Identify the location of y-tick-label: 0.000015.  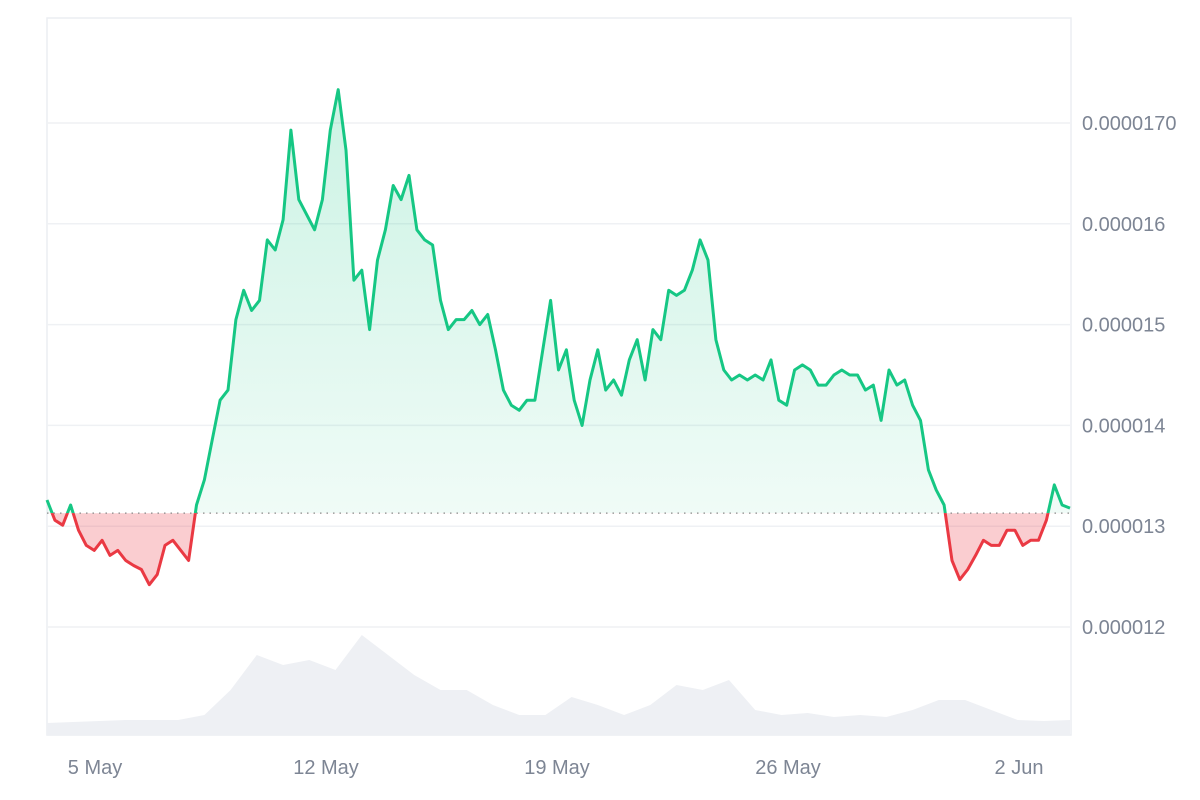
(1123, 326).